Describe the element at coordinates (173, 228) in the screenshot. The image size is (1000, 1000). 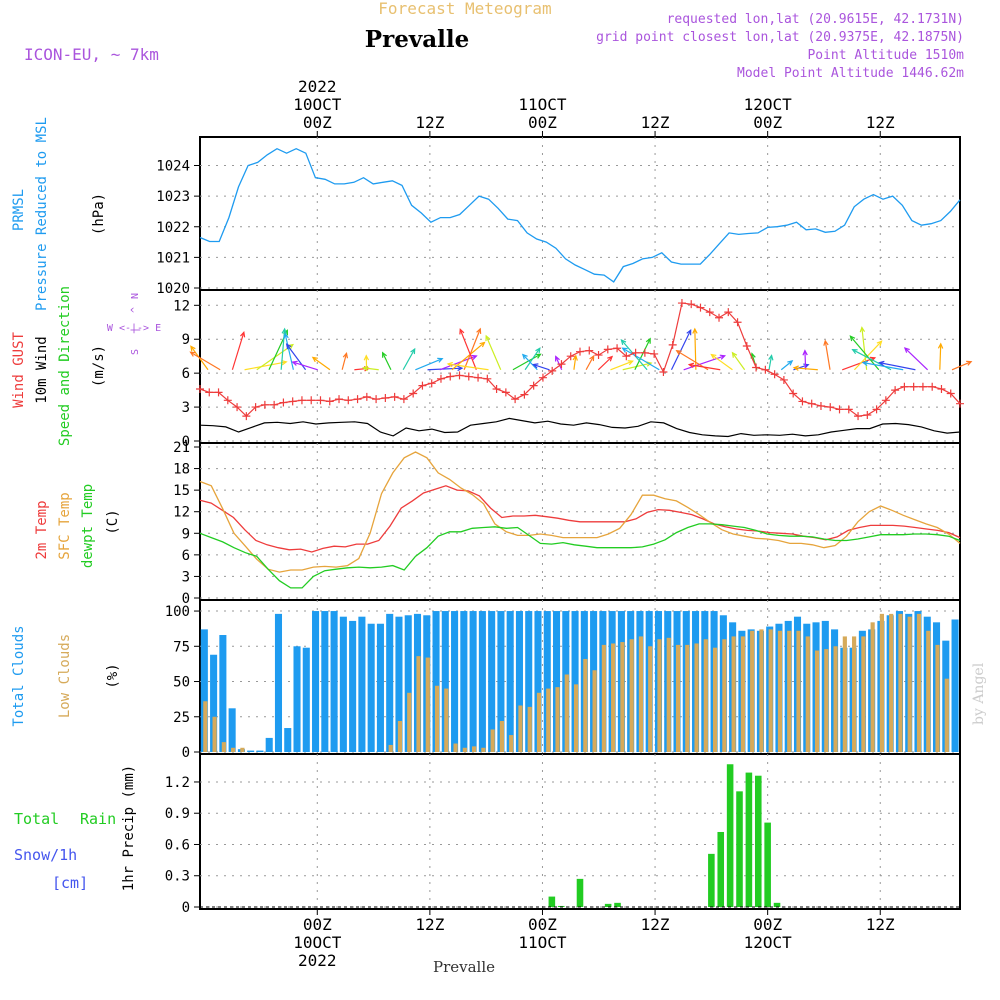
I see `pressure-ytick-label: 1022` at that location.